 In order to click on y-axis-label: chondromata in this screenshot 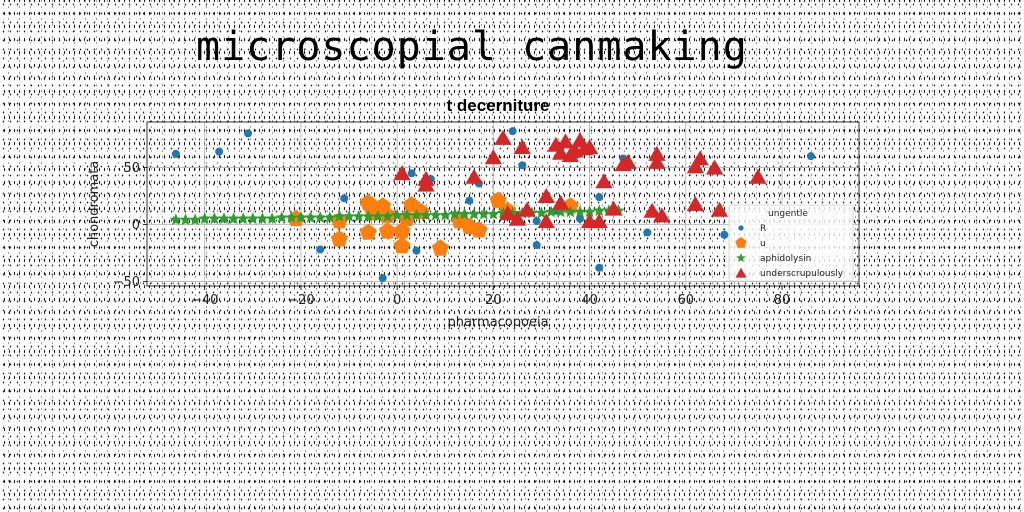, I will do `click(94, 204)`.